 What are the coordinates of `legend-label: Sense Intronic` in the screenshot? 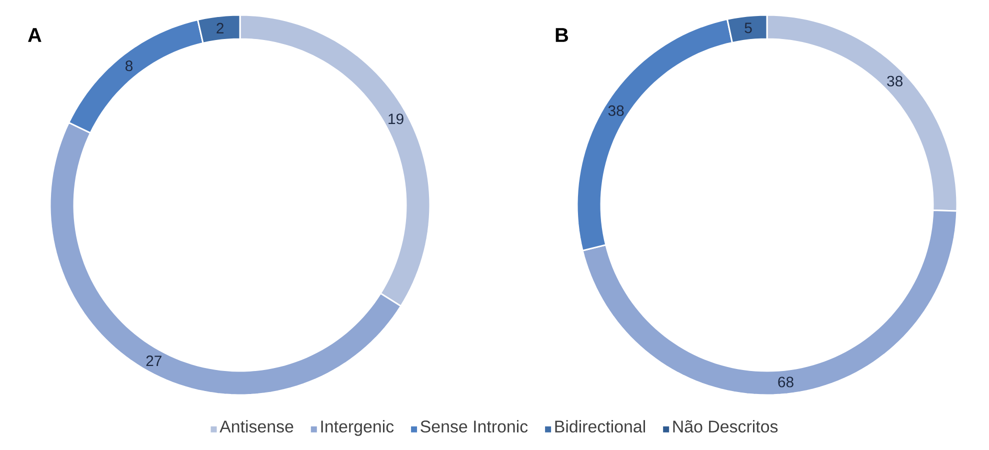 It's located at (474, 426).